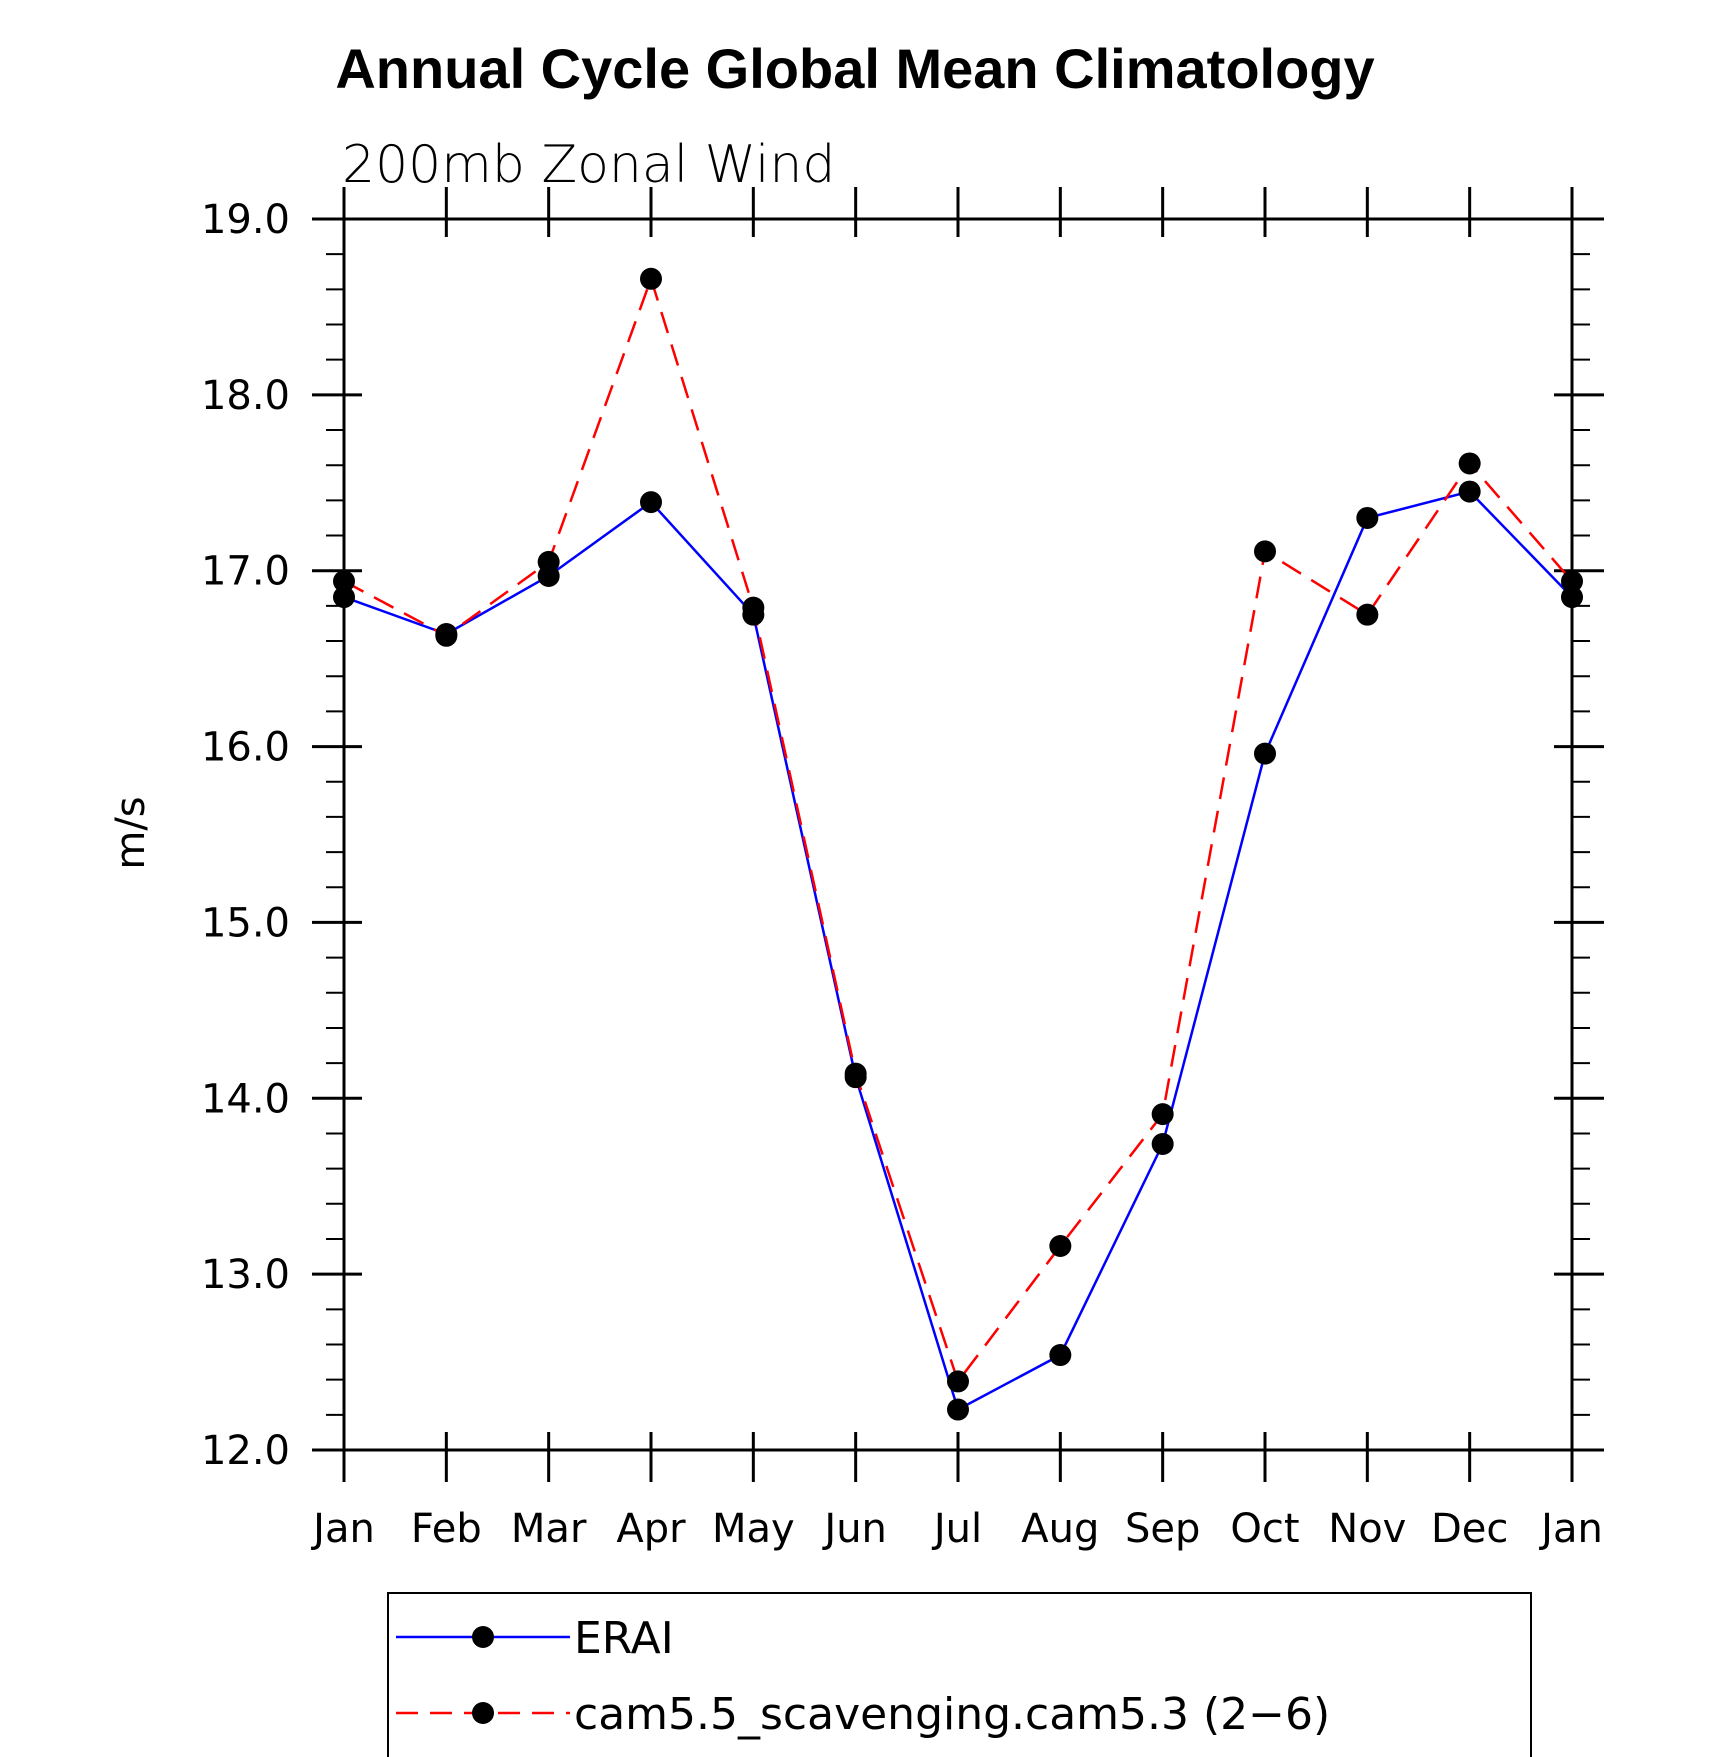 The height and width of the screenshot is (1757, 1710). I want to click on x-tick-label: Oct, so click(1264, 1529).